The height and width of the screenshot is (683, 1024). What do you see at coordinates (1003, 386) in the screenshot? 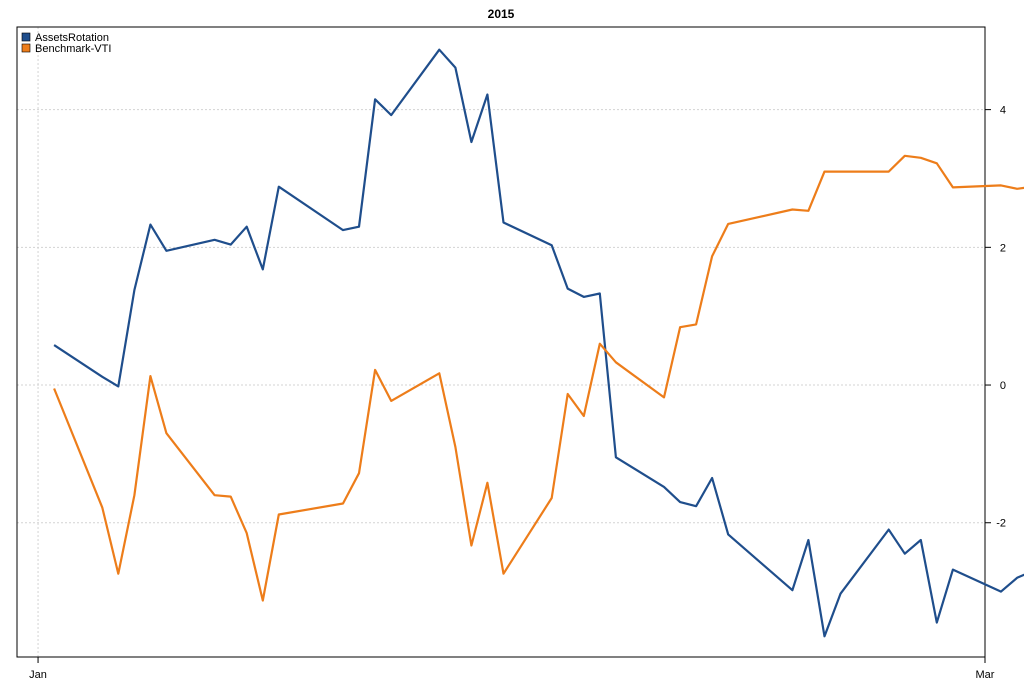
I see `y-tick-label: 0` at bounding box center [1003, 386].